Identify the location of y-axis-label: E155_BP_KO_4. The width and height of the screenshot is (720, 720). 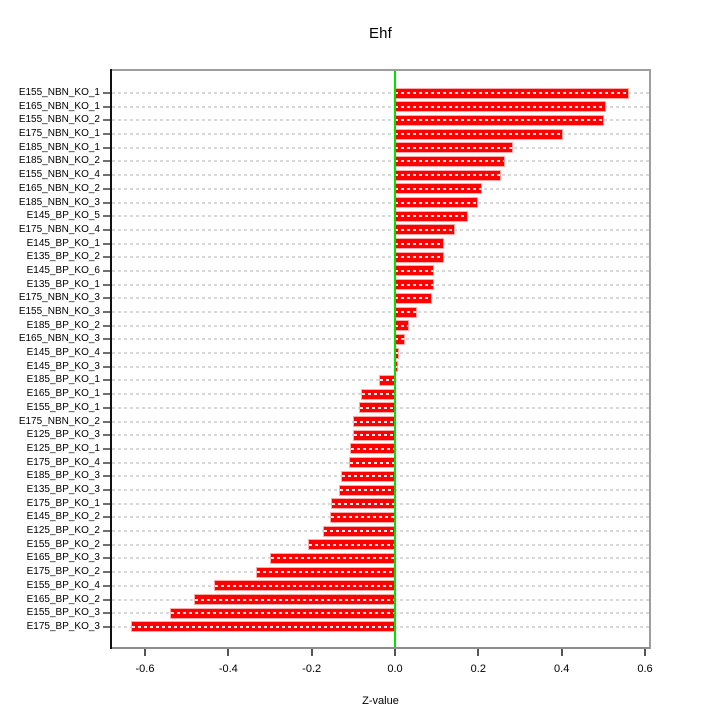
(63, 585).